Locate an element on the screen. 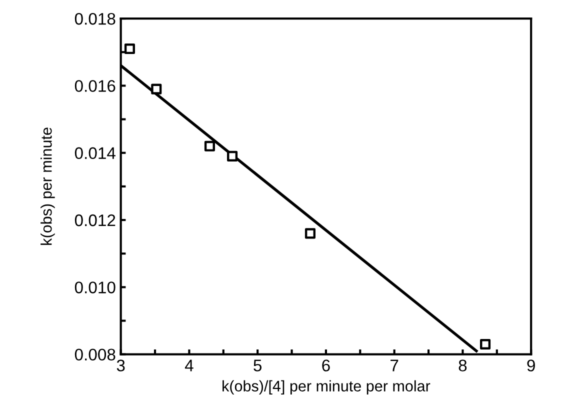  x-tick-label: 6 is located at coordinates (326, 366).